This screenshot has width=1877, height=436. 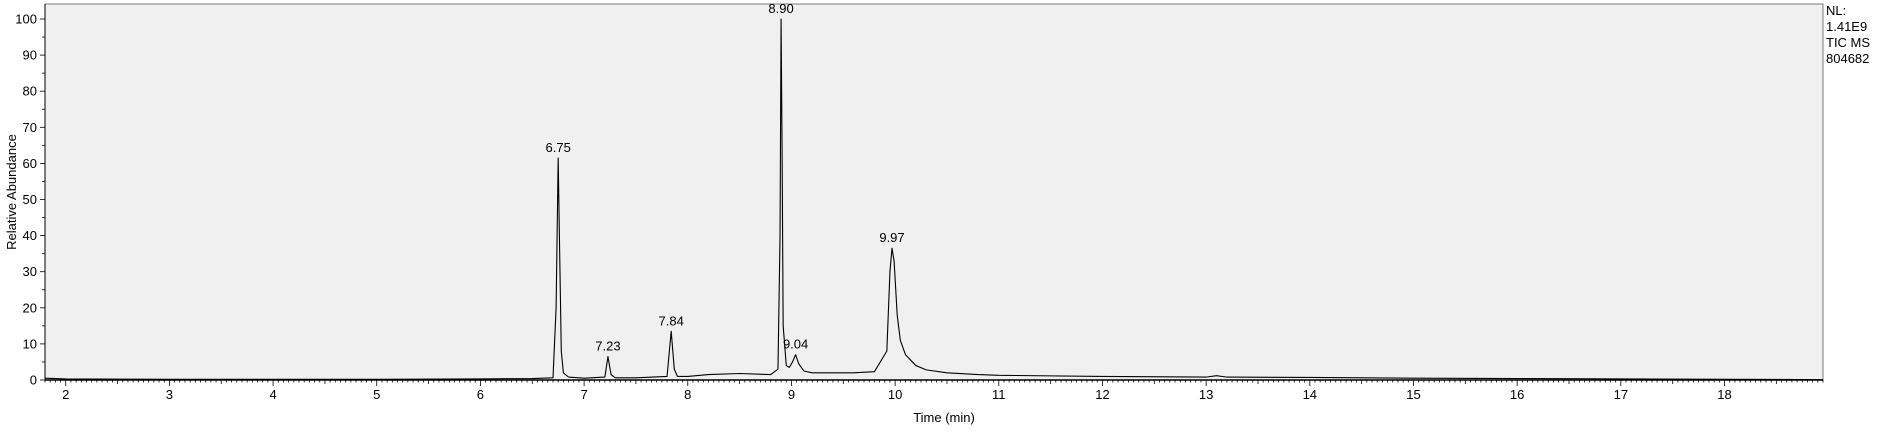 I want to click on x-tick-label: 11, so click(x=999, y=394).